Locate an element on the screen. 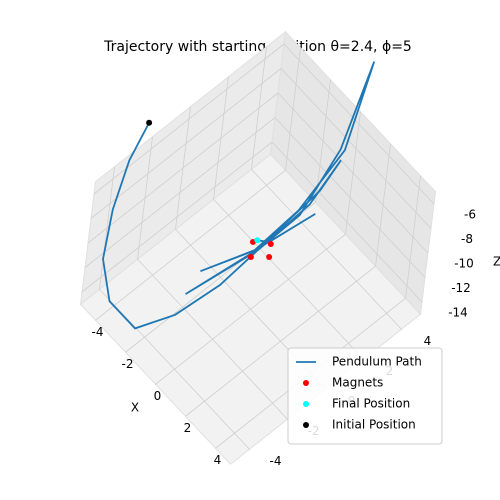 The height and width of the screenshot is (500, 500). x-tick-label: 2 is located at coordinates (188, 428).